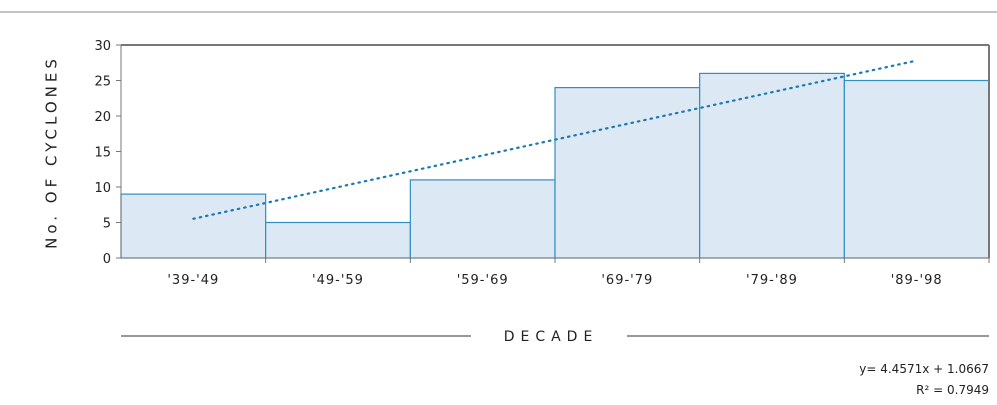  I want to click on r-squared: R² = 0.7949, so click(952, 390).